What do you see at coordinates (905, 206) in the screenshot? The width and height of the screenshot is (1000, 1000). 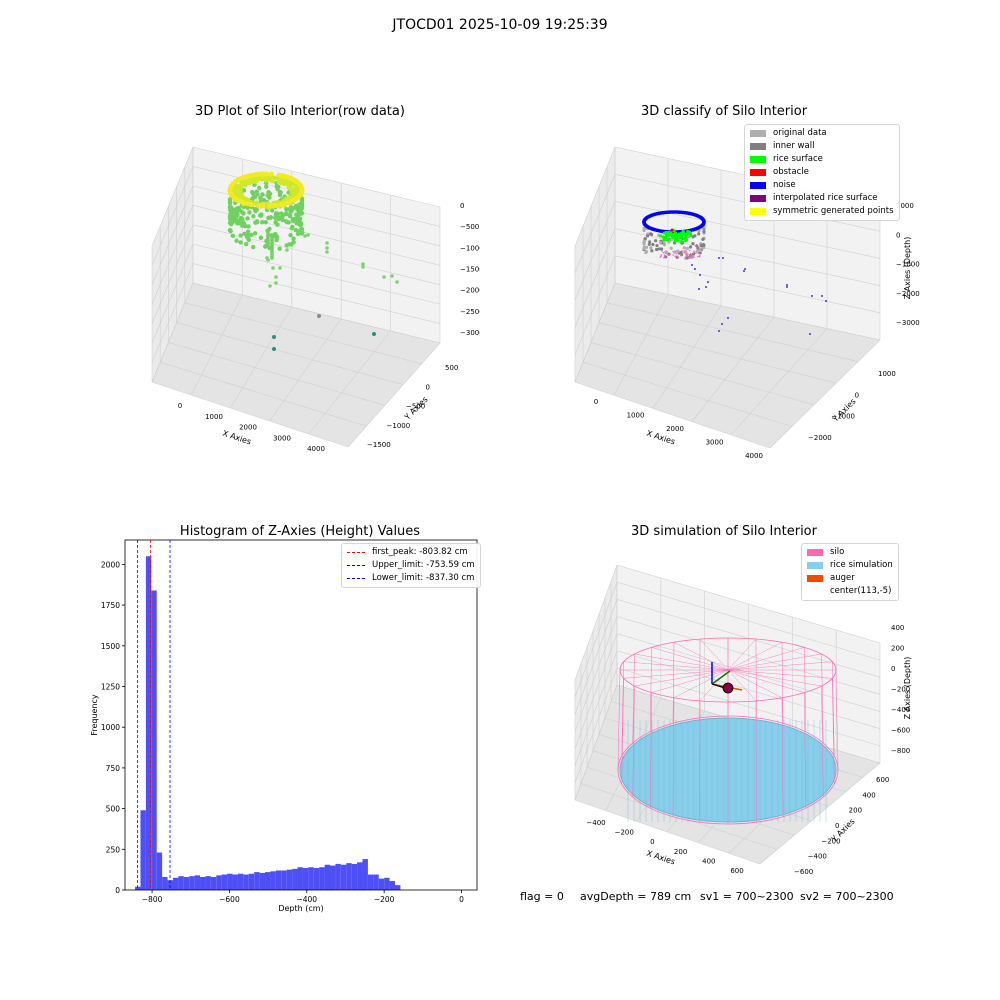 I see `p2-z-tick-label: 1000` at bounding box center [905, 206].